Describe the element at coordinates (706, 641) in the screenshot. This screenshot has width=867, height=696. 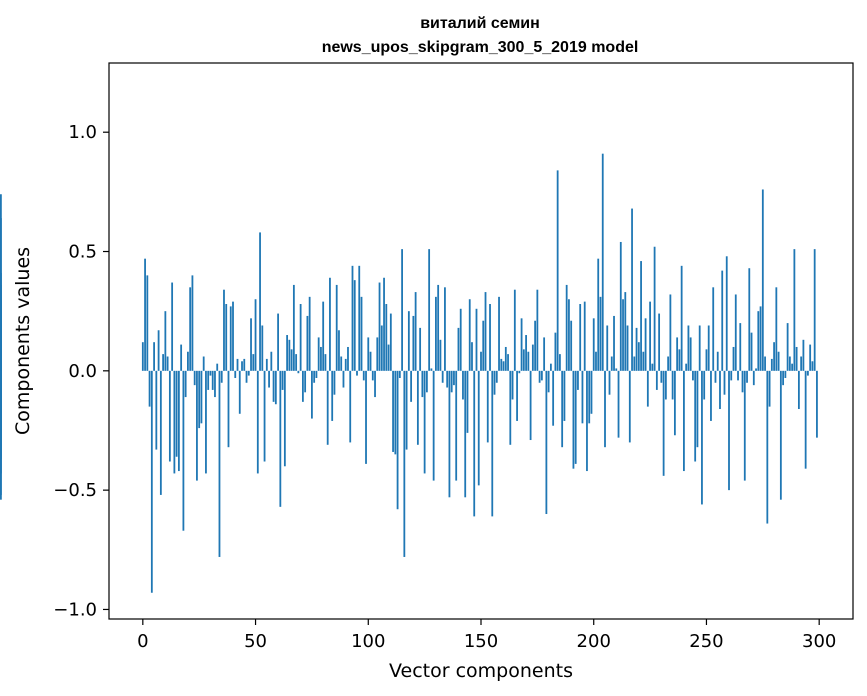
I see `x-tick-label: 250` at that location.